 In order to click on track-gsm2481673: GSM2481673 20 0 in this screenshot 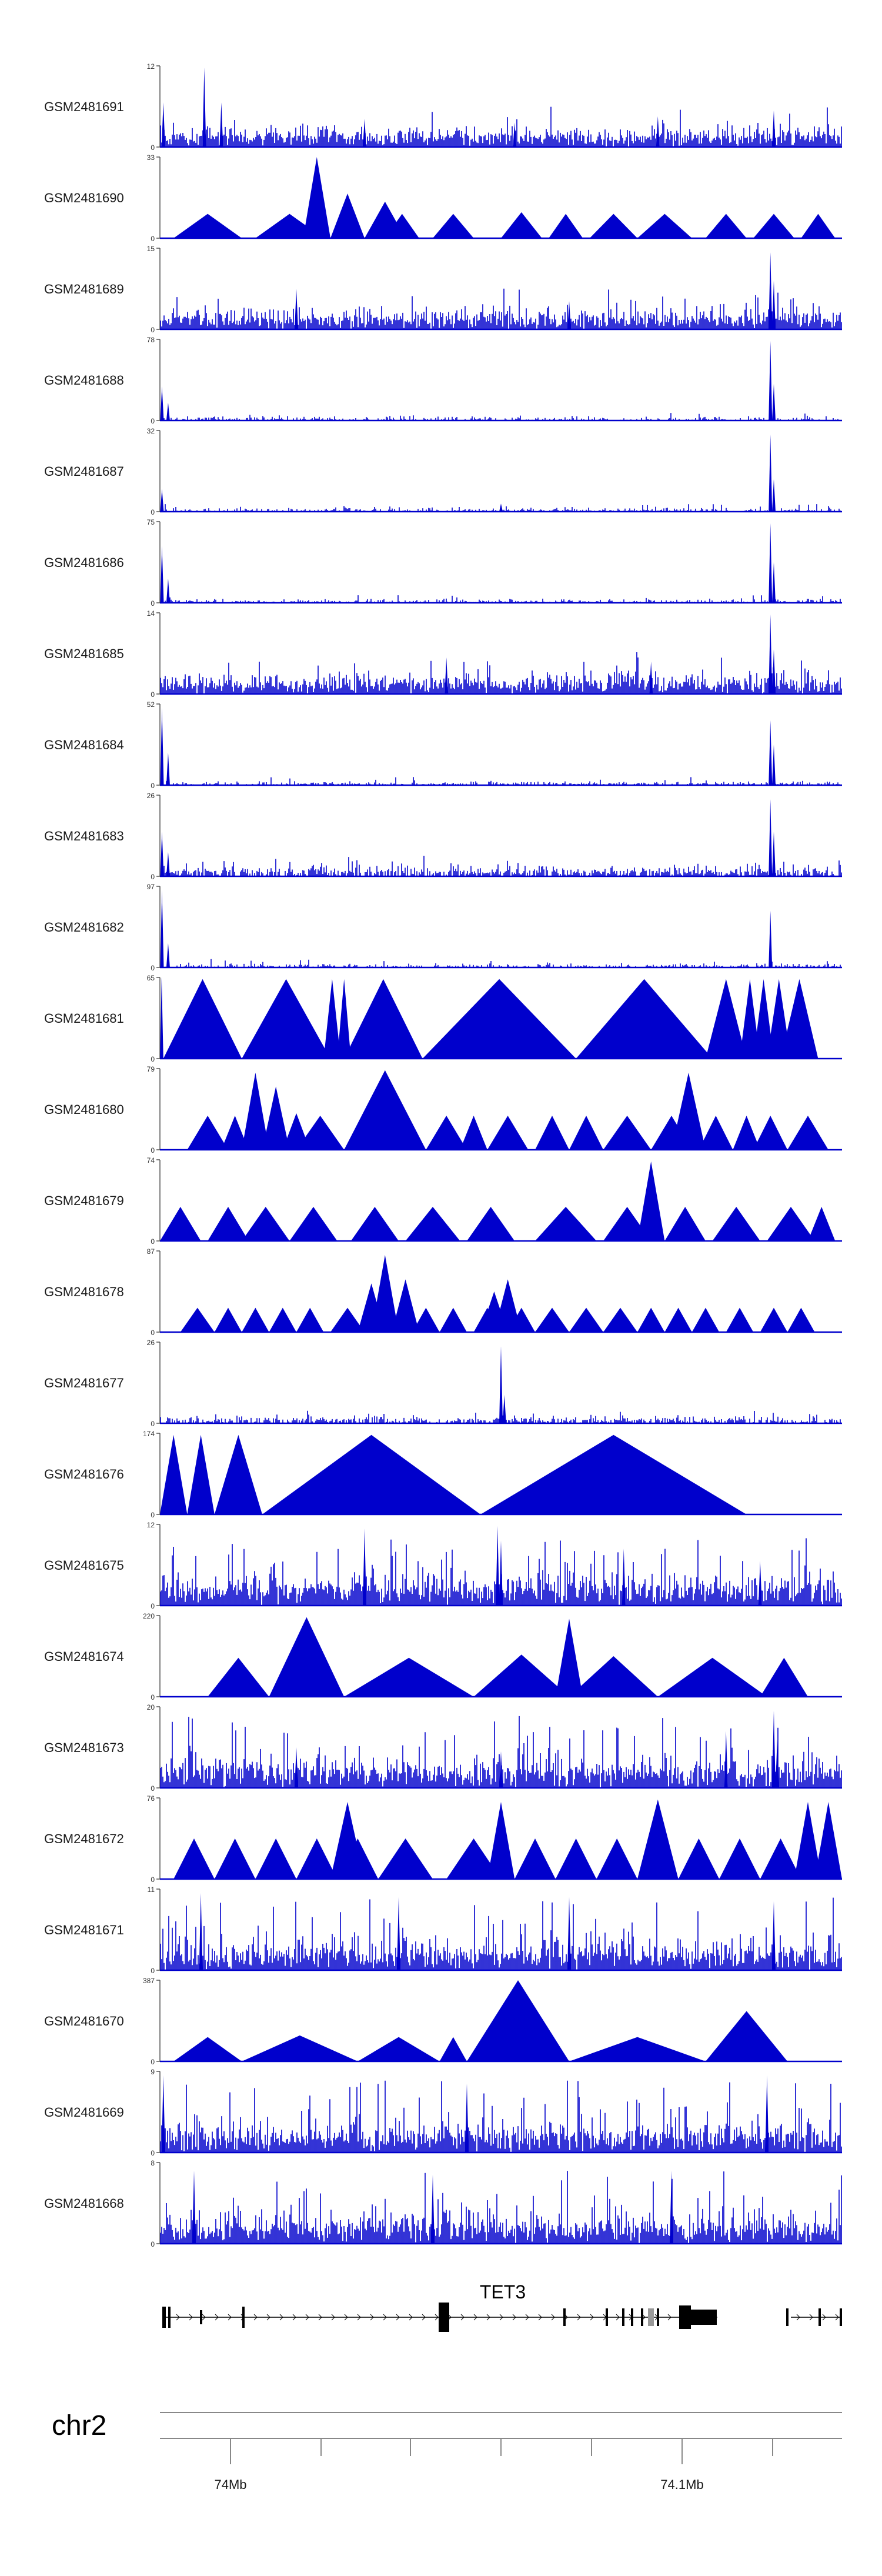, I will do `click(443, 1748)`.